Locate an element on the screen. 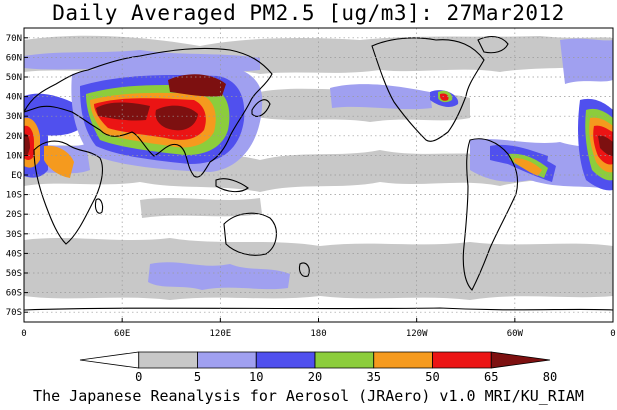 The height and width of the screenshot is (410, 617). lat-tick-label: 10N is located at coordinates (14, 156).